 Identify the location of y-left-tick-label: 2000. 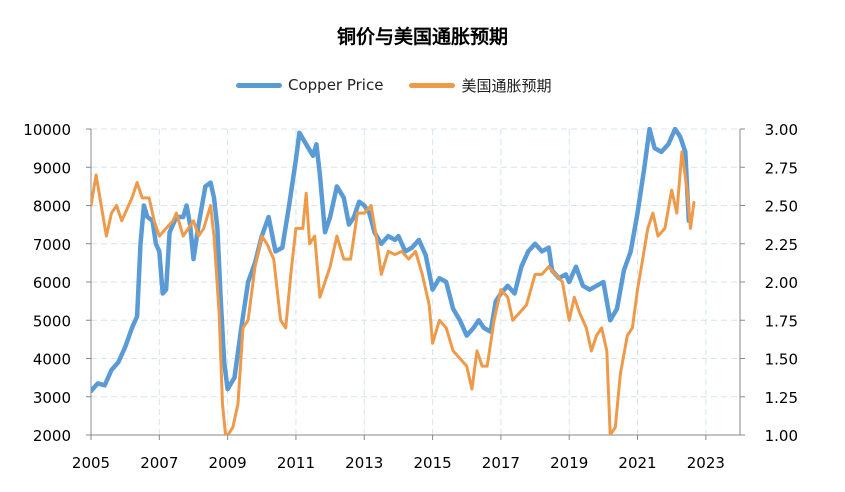
(52, 436).